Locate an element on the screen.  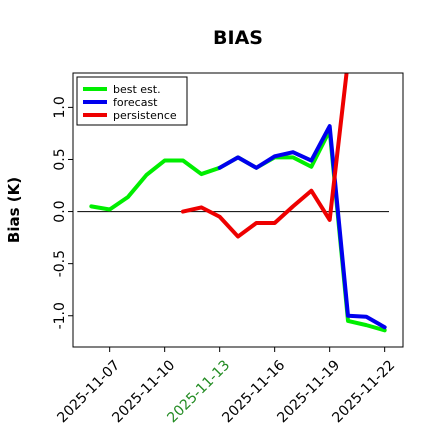
y-tick-label: 0.5 is located at coordinates (60, 159).